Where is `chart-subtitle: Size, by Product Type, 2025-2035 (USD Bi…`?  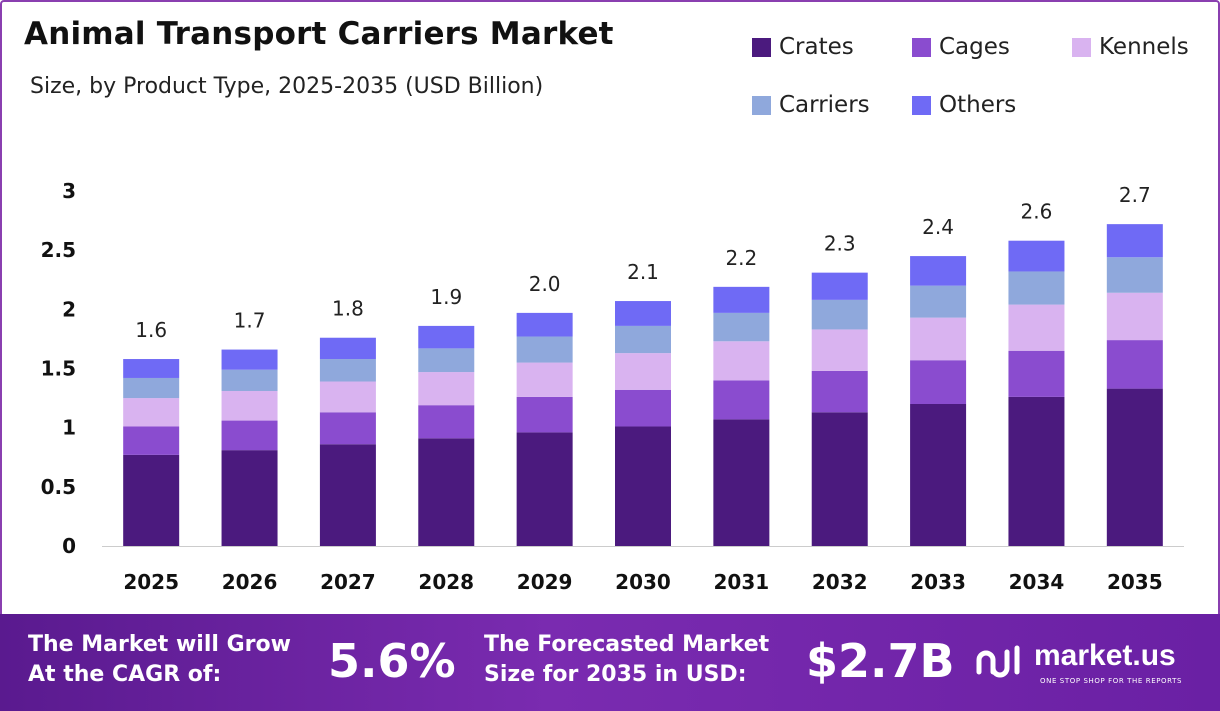 chart-subtitle: Size, by Product Type, 2025-2035 (USD Bi… is located at coordinates (287, 86).